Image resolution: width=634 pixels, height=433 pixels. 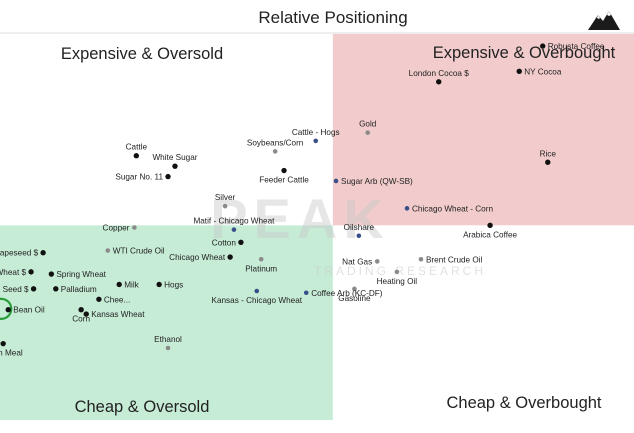 What do you see at coordinates (131, 284) in the screenshot?
I see `point-label-milk: Milk` at bounding box center [131, 284].